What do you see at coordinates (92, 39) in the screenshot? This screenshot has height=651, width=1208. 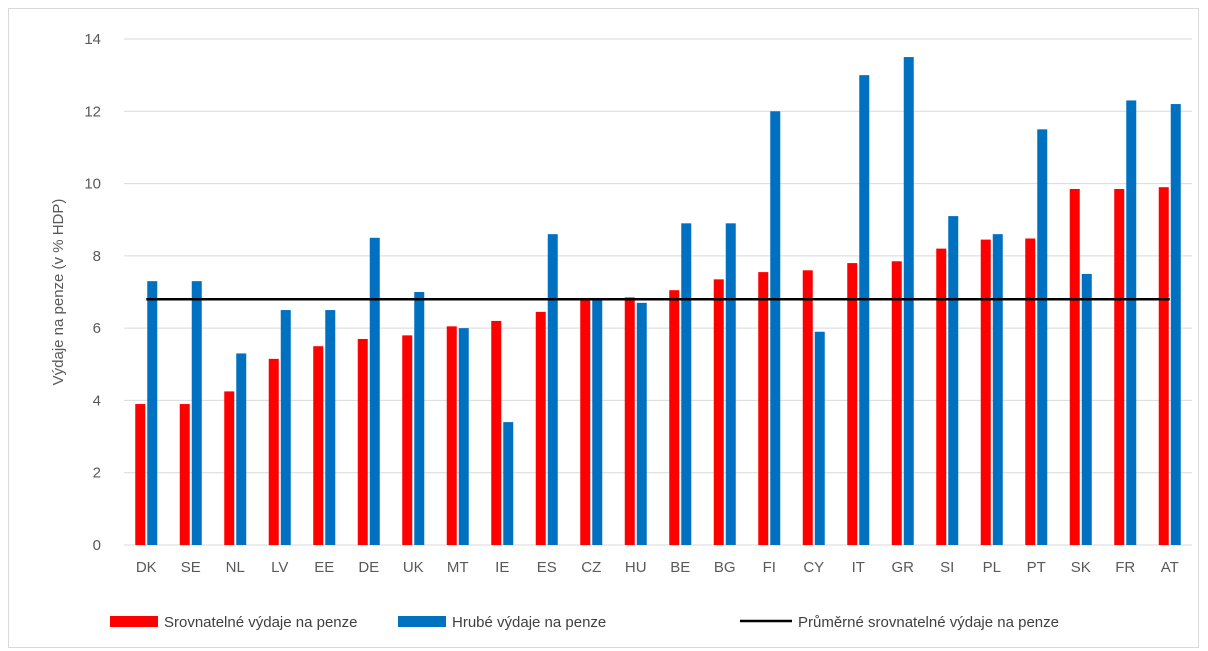 I see `y-tick-label: 14` at bounding box center [92, 39].